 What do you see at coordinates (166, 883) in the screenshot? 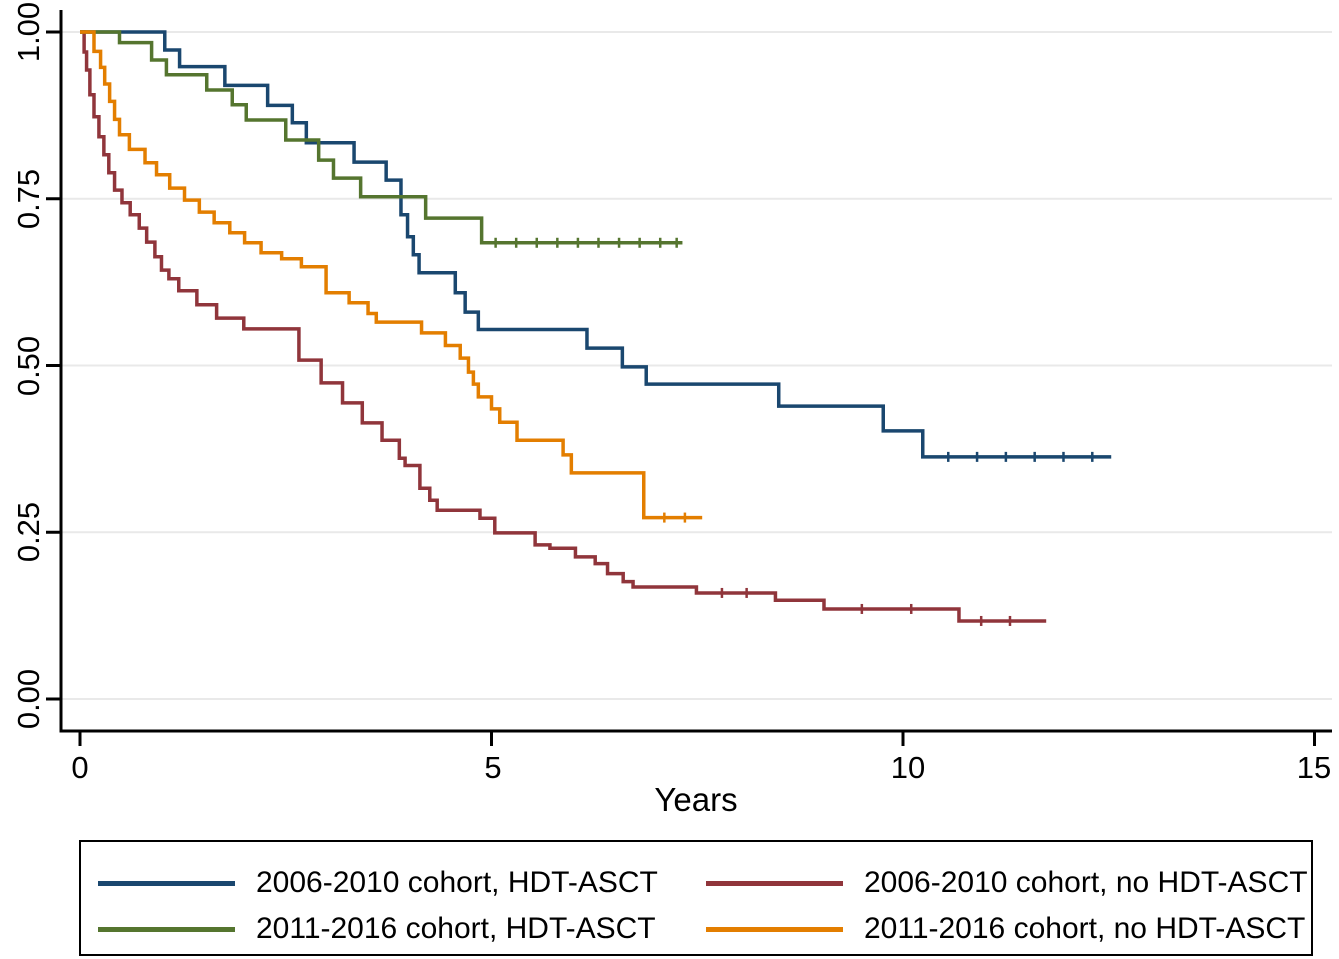
I see `legend-line-navy` at bounding box center [166, 883].